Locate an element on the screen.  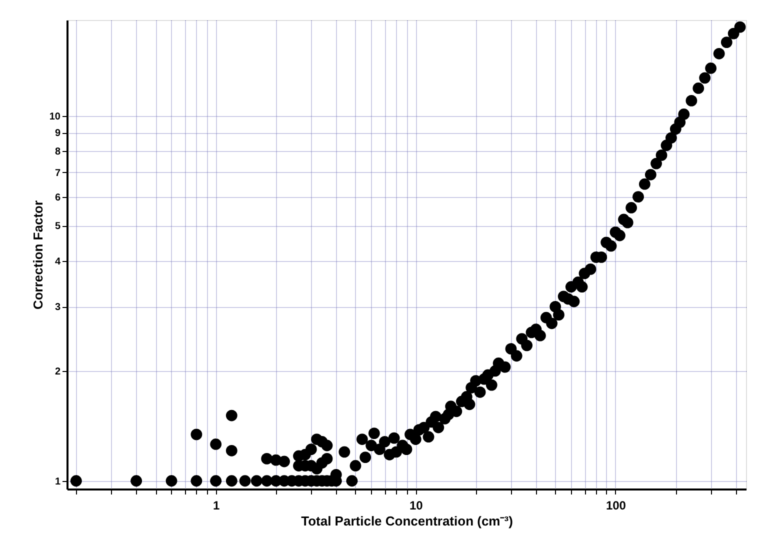
x-tick-label: 100 is located at coordinates (616, 505).